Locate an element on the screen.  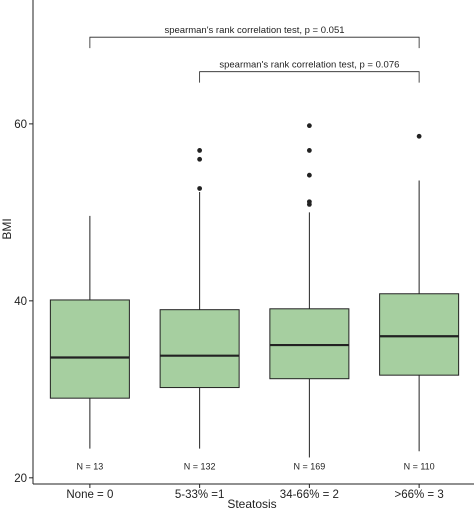
y-axis-title: BMI is located at coordinates (7, 228).